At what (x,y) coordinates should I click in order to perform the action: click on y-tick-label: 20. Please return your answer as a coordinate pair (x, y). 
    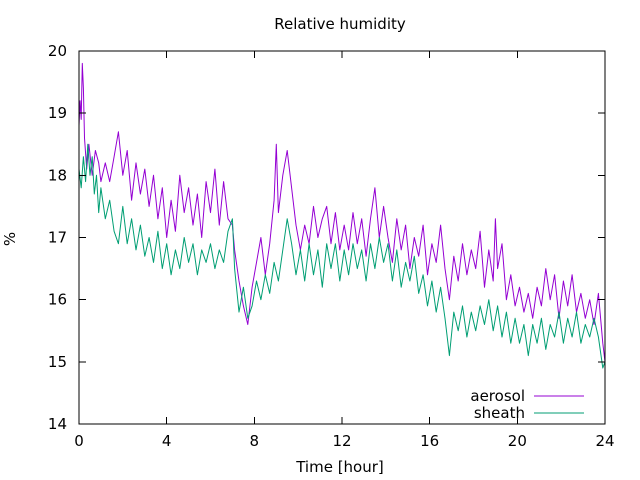
    Looking at the image, I should click on (57, 51).